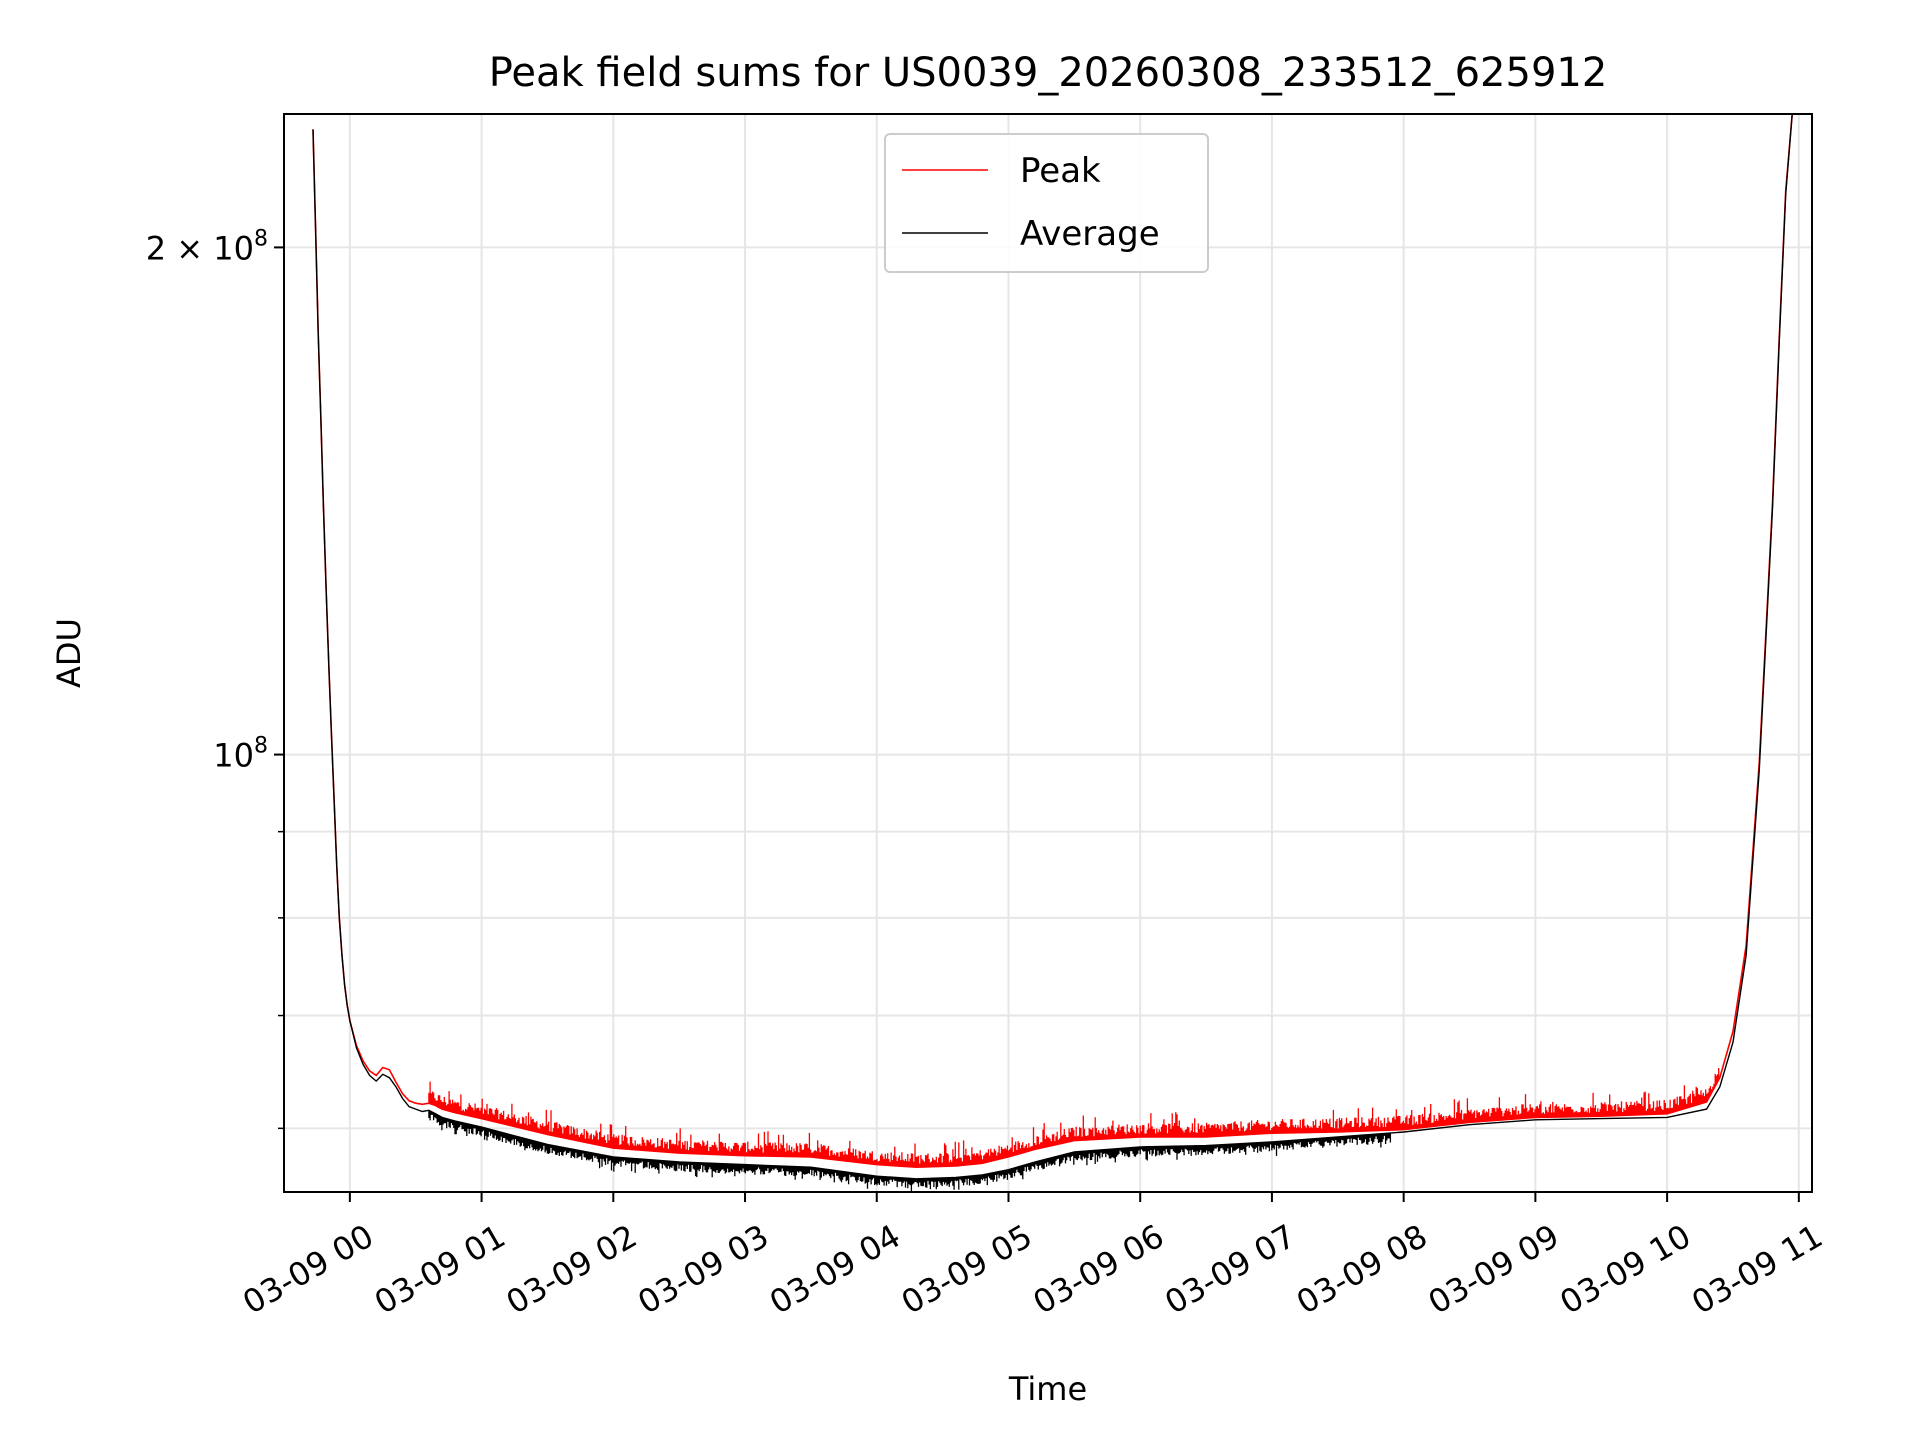  I want to click on legend-box, so click(1046, 203).